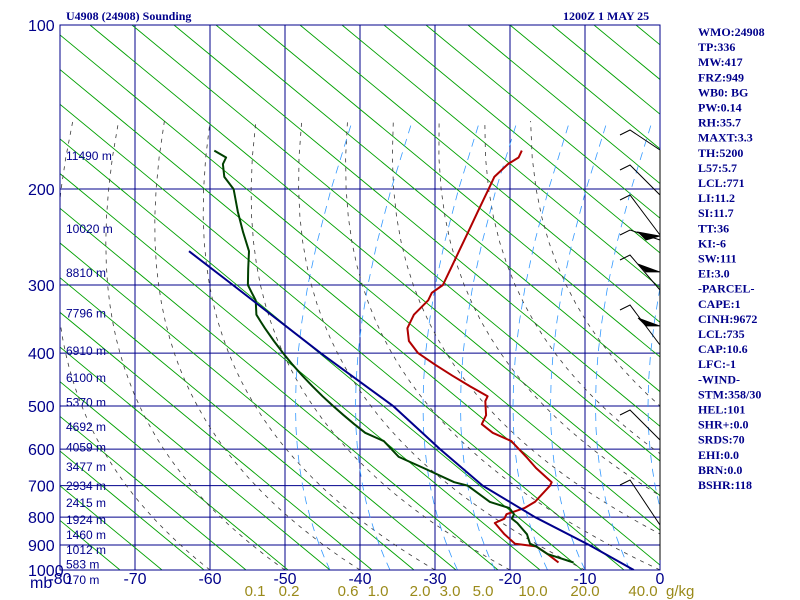 The width and height of the screenshot is (800, 600). What do you see at coordinates (86, 550) in the screenshot?
I see `height-label: 1012 m` at bounding box center [86, 550].